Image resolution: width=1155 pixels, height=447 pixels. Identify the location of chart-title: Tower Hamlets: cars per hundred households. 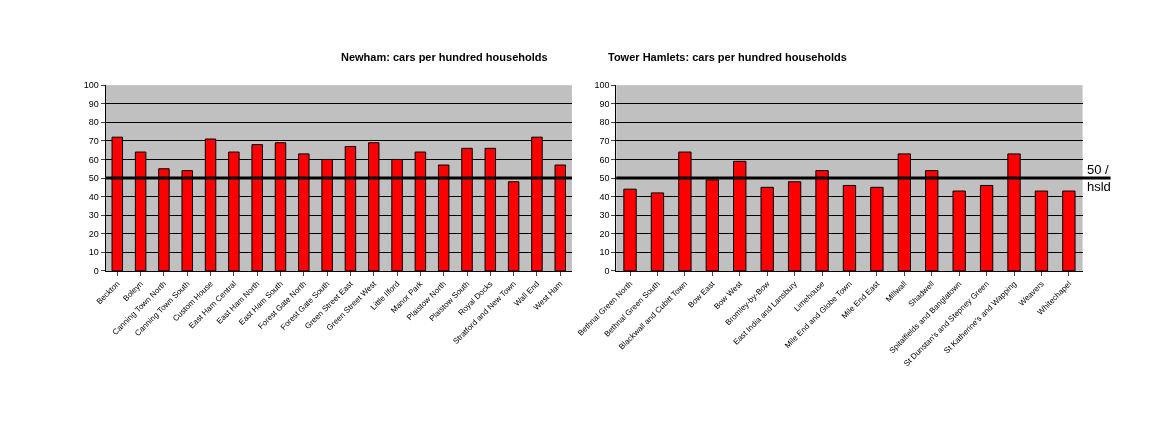
(727, 57).